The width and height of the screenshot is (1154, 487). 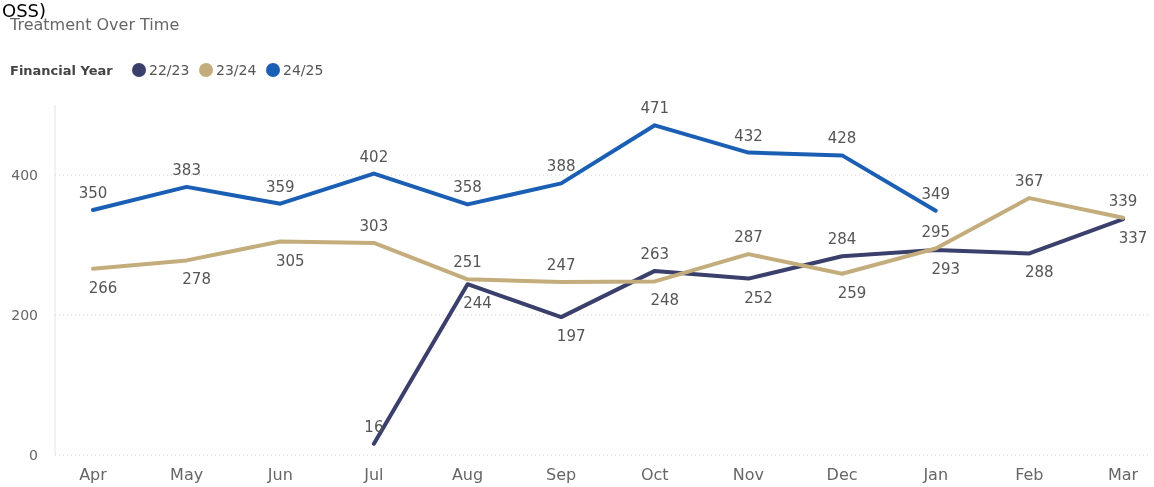 What do you see at coordinates (236, 70) in the screenshot?
I see `legend-label: 23/24` at bounding box center [236, 70].